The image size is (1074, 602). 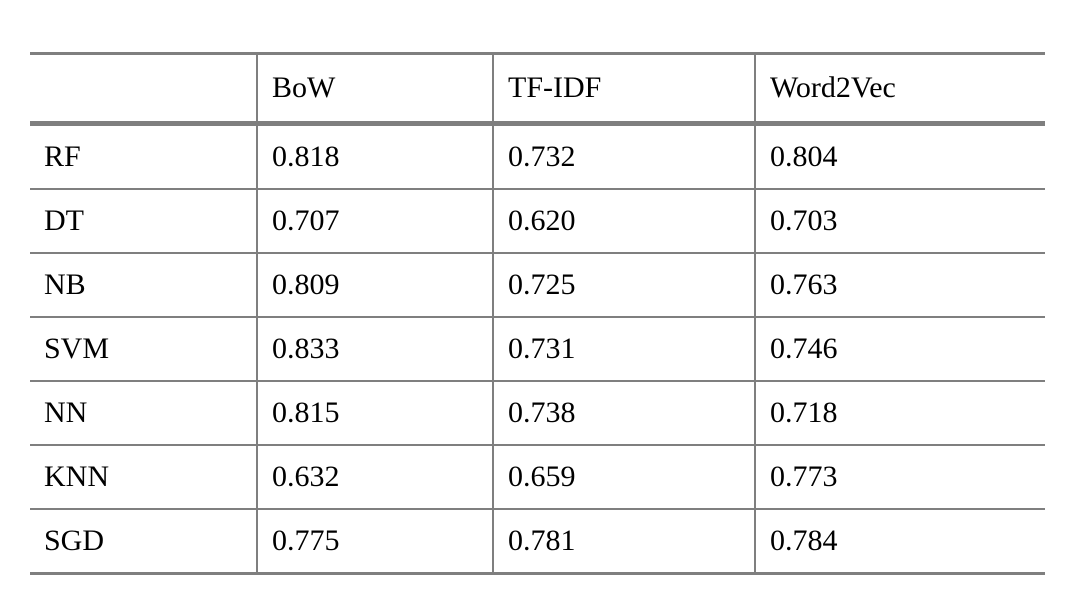 I want to click on cell-nb-word2vec: 0.763, so click(x=899, y=284).